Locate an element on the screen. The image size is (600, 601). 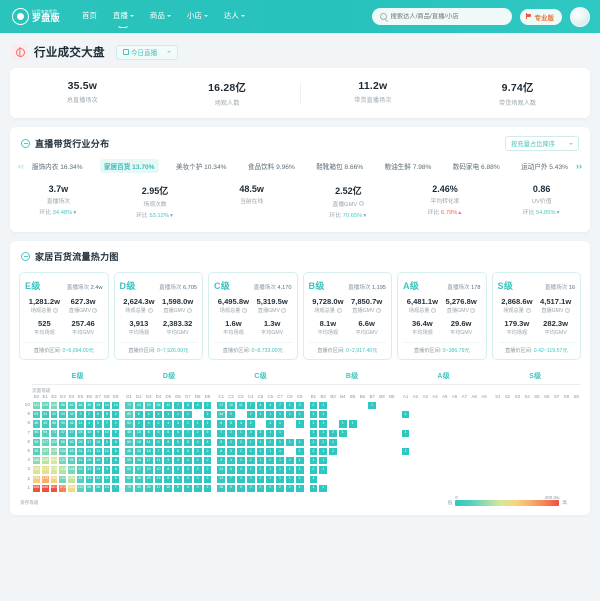
heatmap-cell: 44 is located at coordinates (221, 415).